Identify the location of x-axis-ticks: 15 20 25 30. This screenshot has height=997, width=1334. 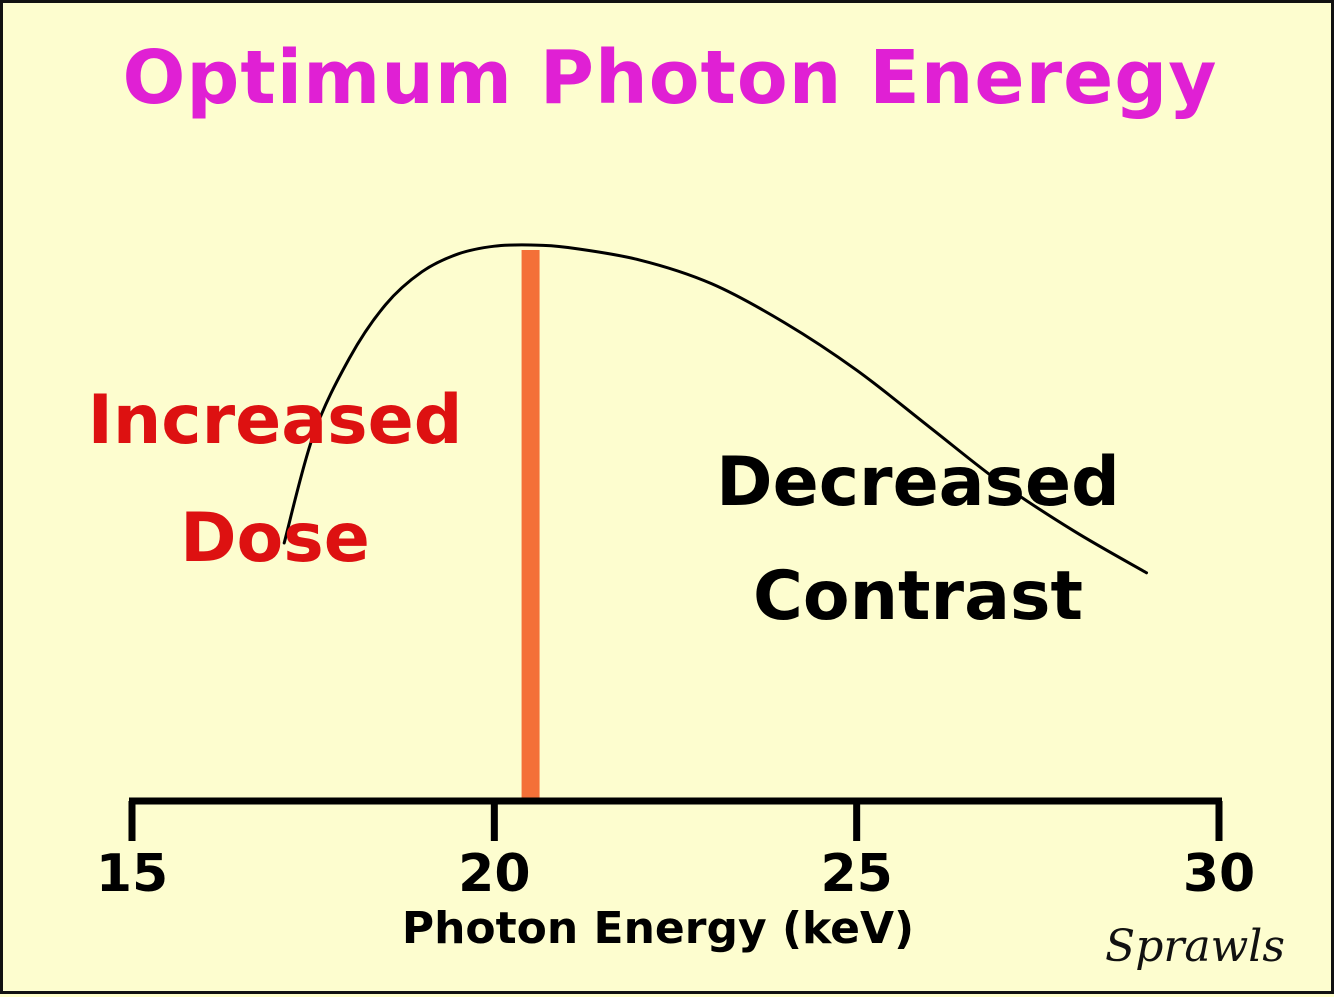
(675, 852).